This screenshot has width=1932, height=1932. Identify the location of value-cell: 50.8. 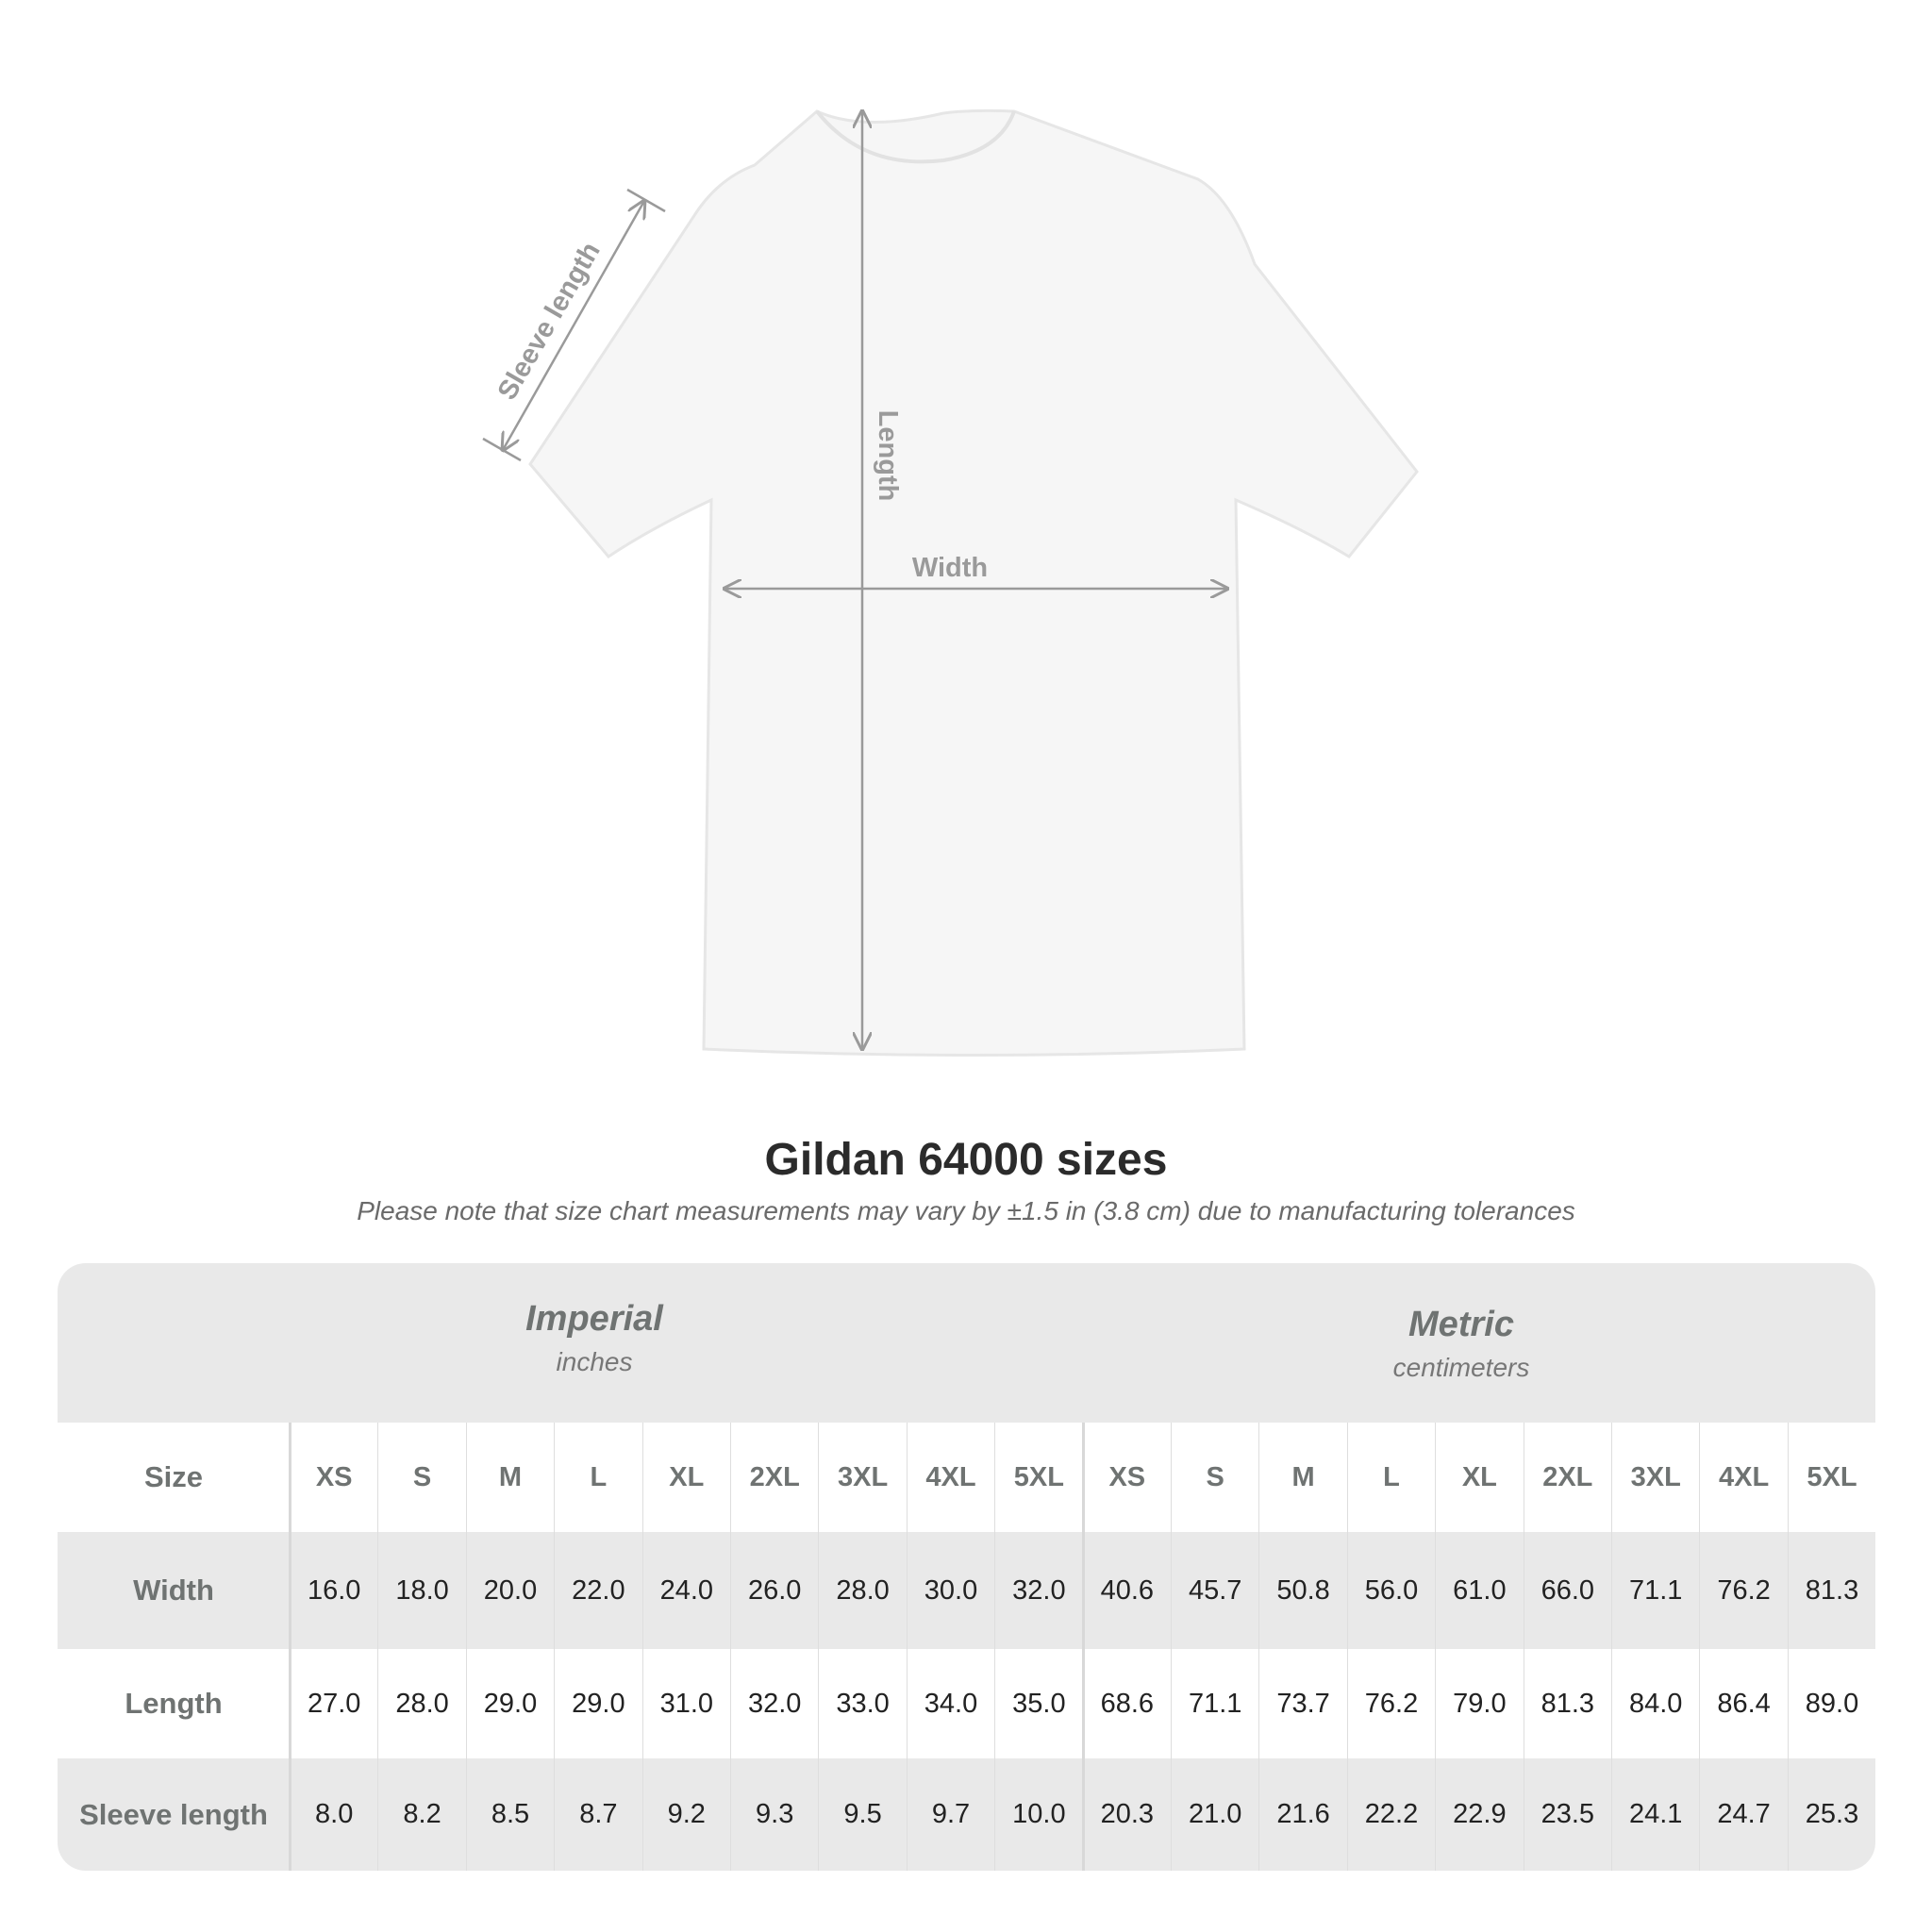
(1302, 1591).